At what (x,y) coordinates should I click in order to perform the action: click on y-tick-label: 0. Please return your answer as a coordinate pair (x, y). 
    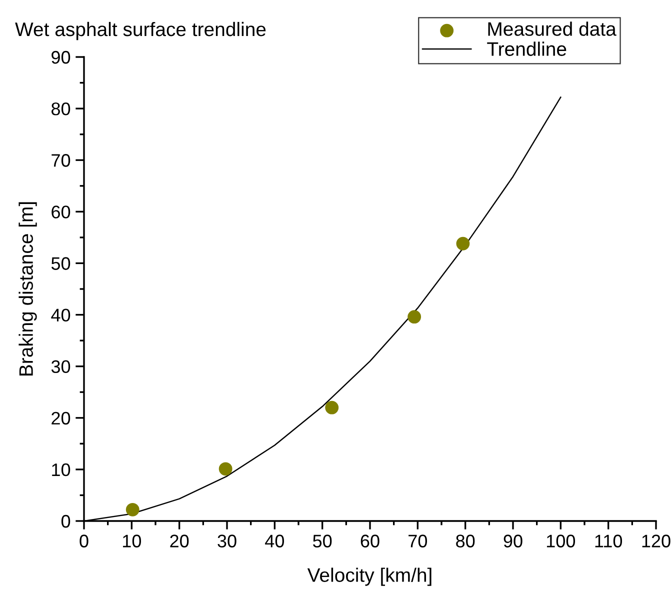
    Looking at the image, I should click on (65, 521).